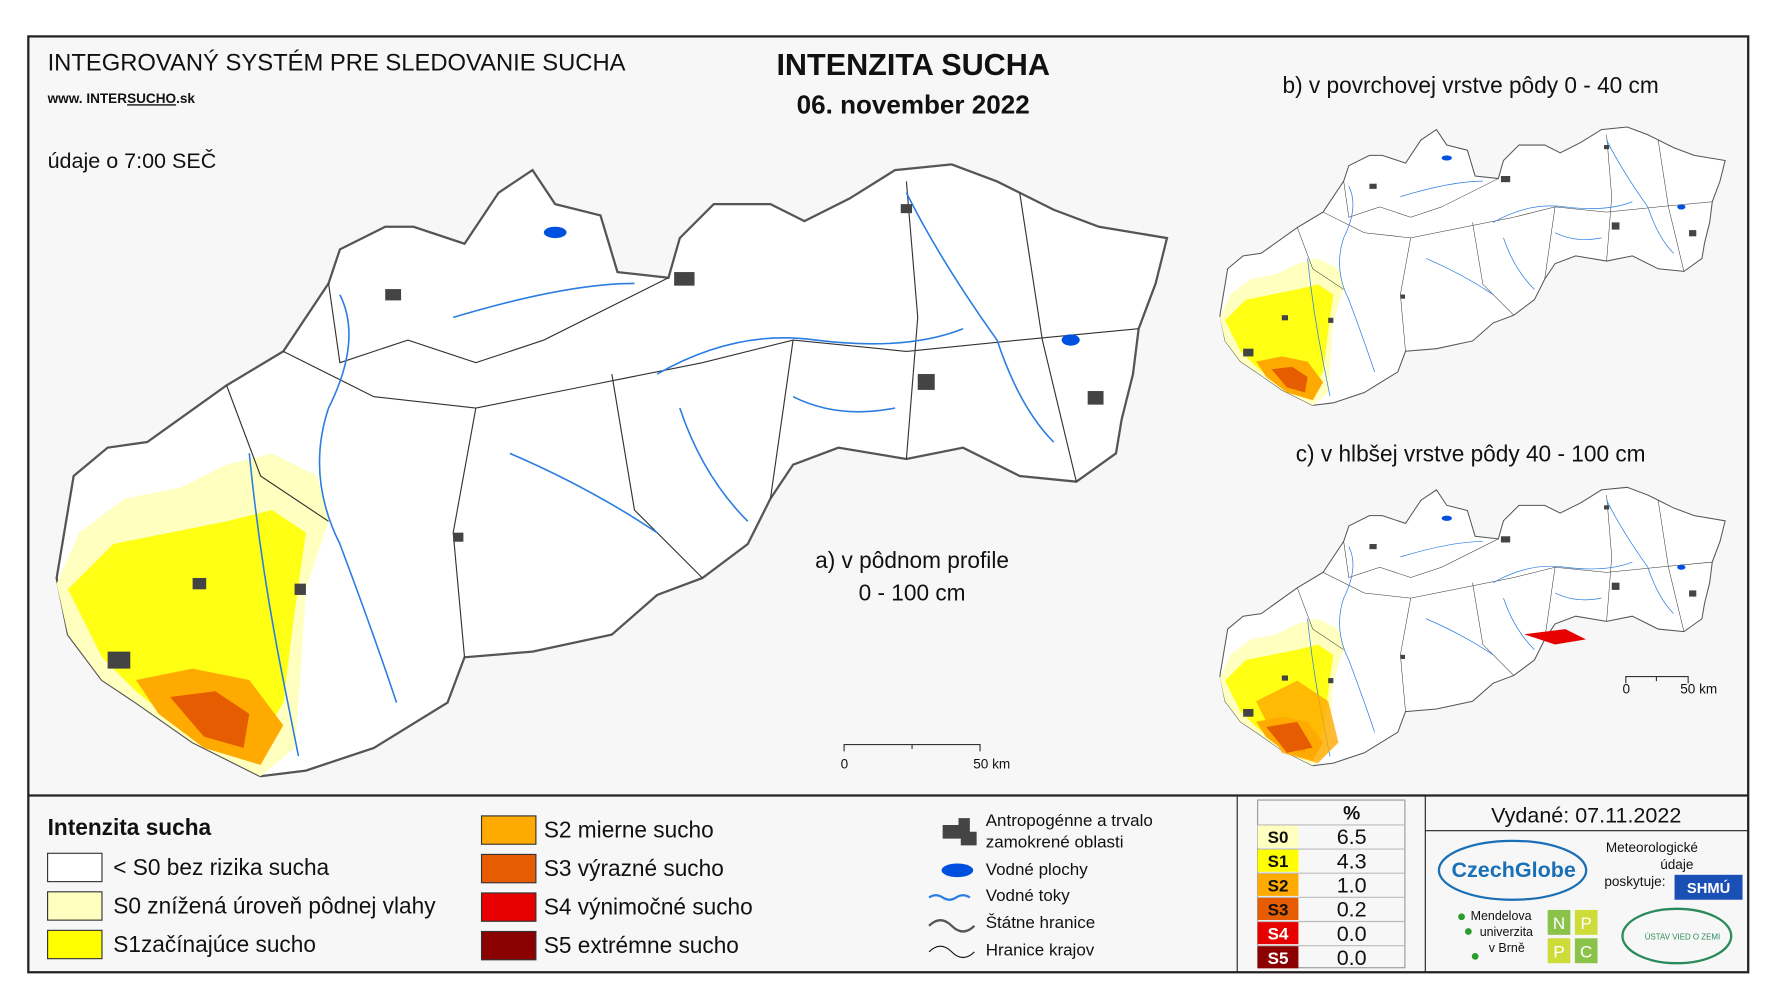 This screenshot has width=1772, height=1003. Describe the element at coordinates (913, 65) in the screenshot. I see `main-title: INTENZITA SUCHA` at that location.